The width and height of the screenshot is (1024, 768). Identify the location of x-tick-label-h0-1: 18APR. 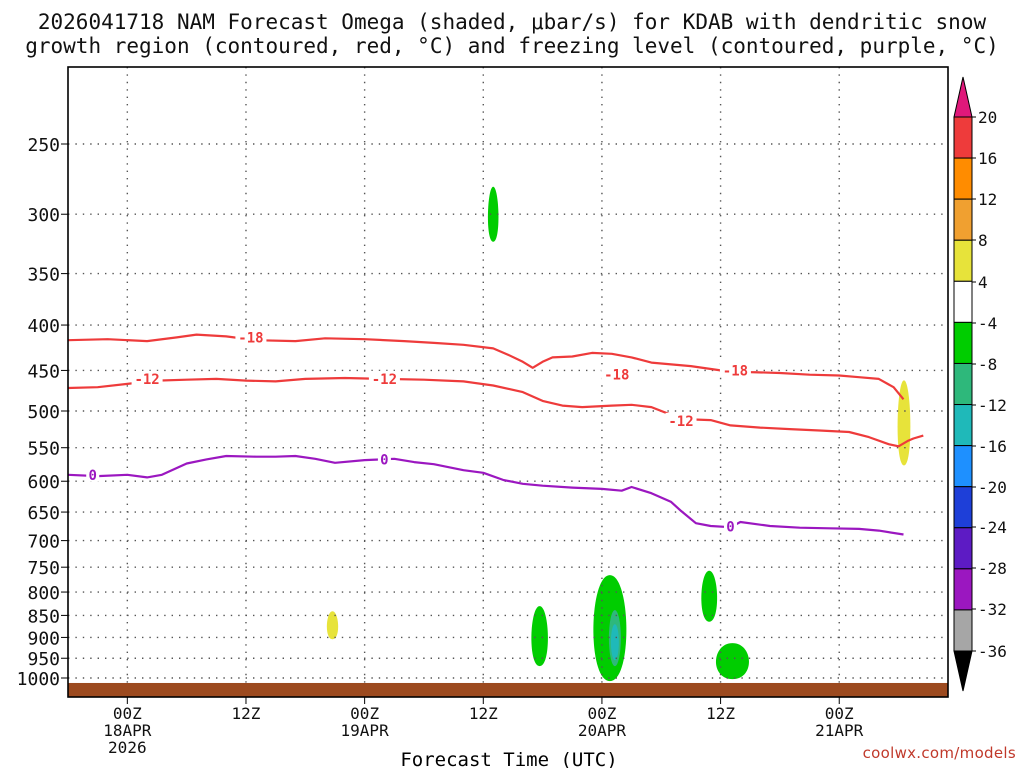
(127, 730).